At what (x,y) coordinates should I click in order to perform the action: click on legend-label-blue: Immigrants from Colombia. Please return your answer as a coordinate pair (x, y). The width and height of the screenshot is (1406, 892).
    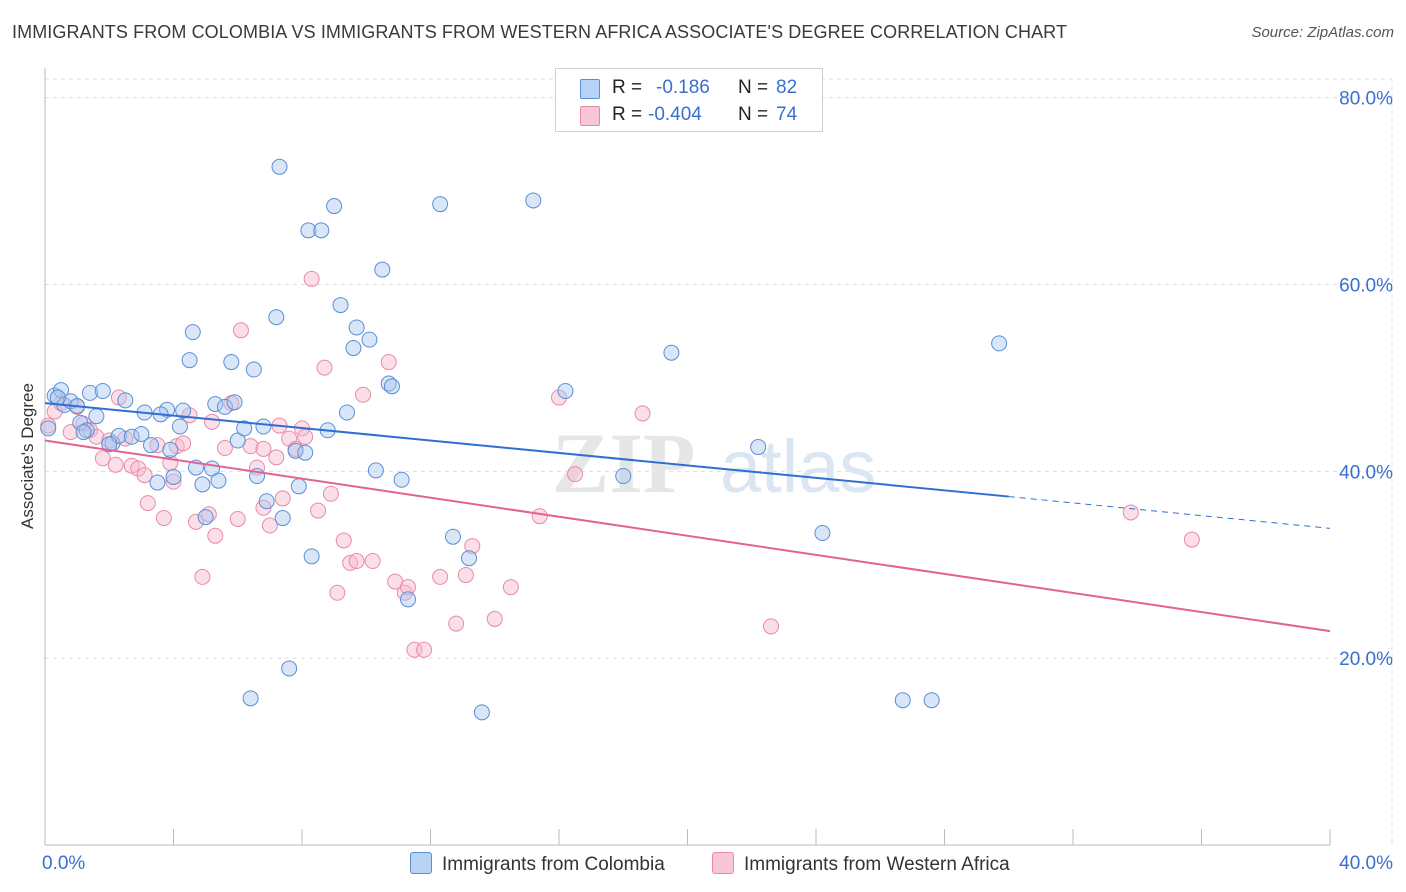
    Looking at the image, I should click on (553, 864).